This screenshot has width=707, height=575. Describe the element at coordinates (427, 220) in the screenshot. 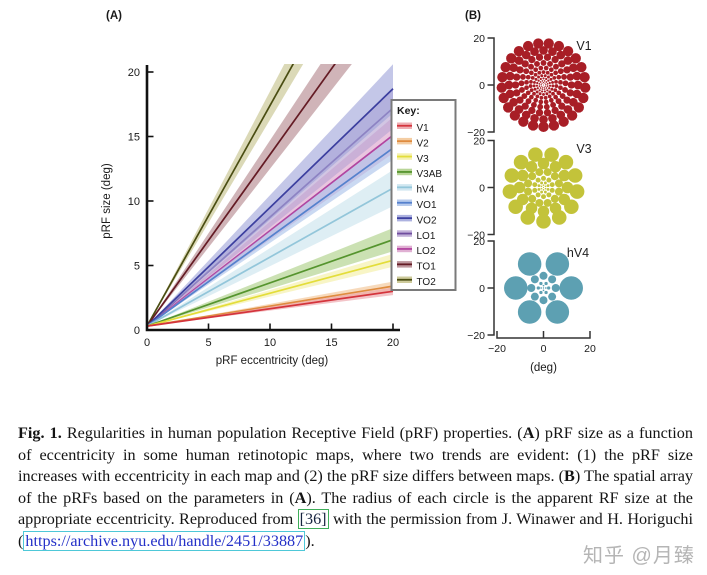

I see `svg-text: VO2` at that location.